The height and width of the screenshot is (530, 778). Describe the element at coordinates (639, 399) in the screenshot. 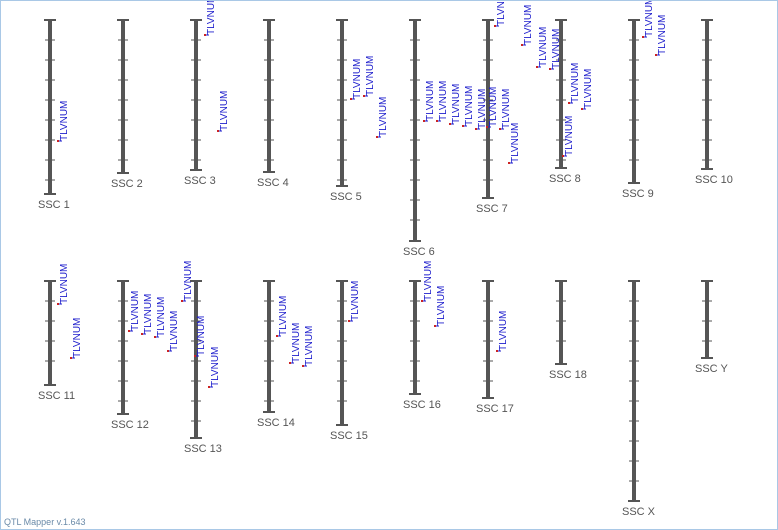

I see `chromosome-19: SSC X` at that location.